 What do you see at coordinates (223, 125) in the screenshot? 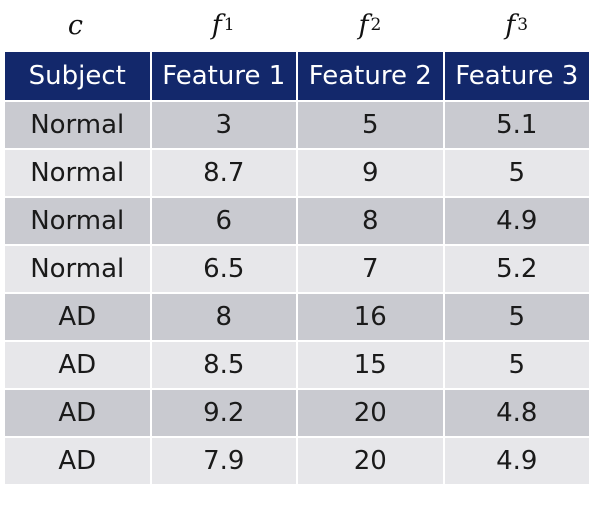
I see `cell-feature-1: 3` at bounding box center [223, 125].